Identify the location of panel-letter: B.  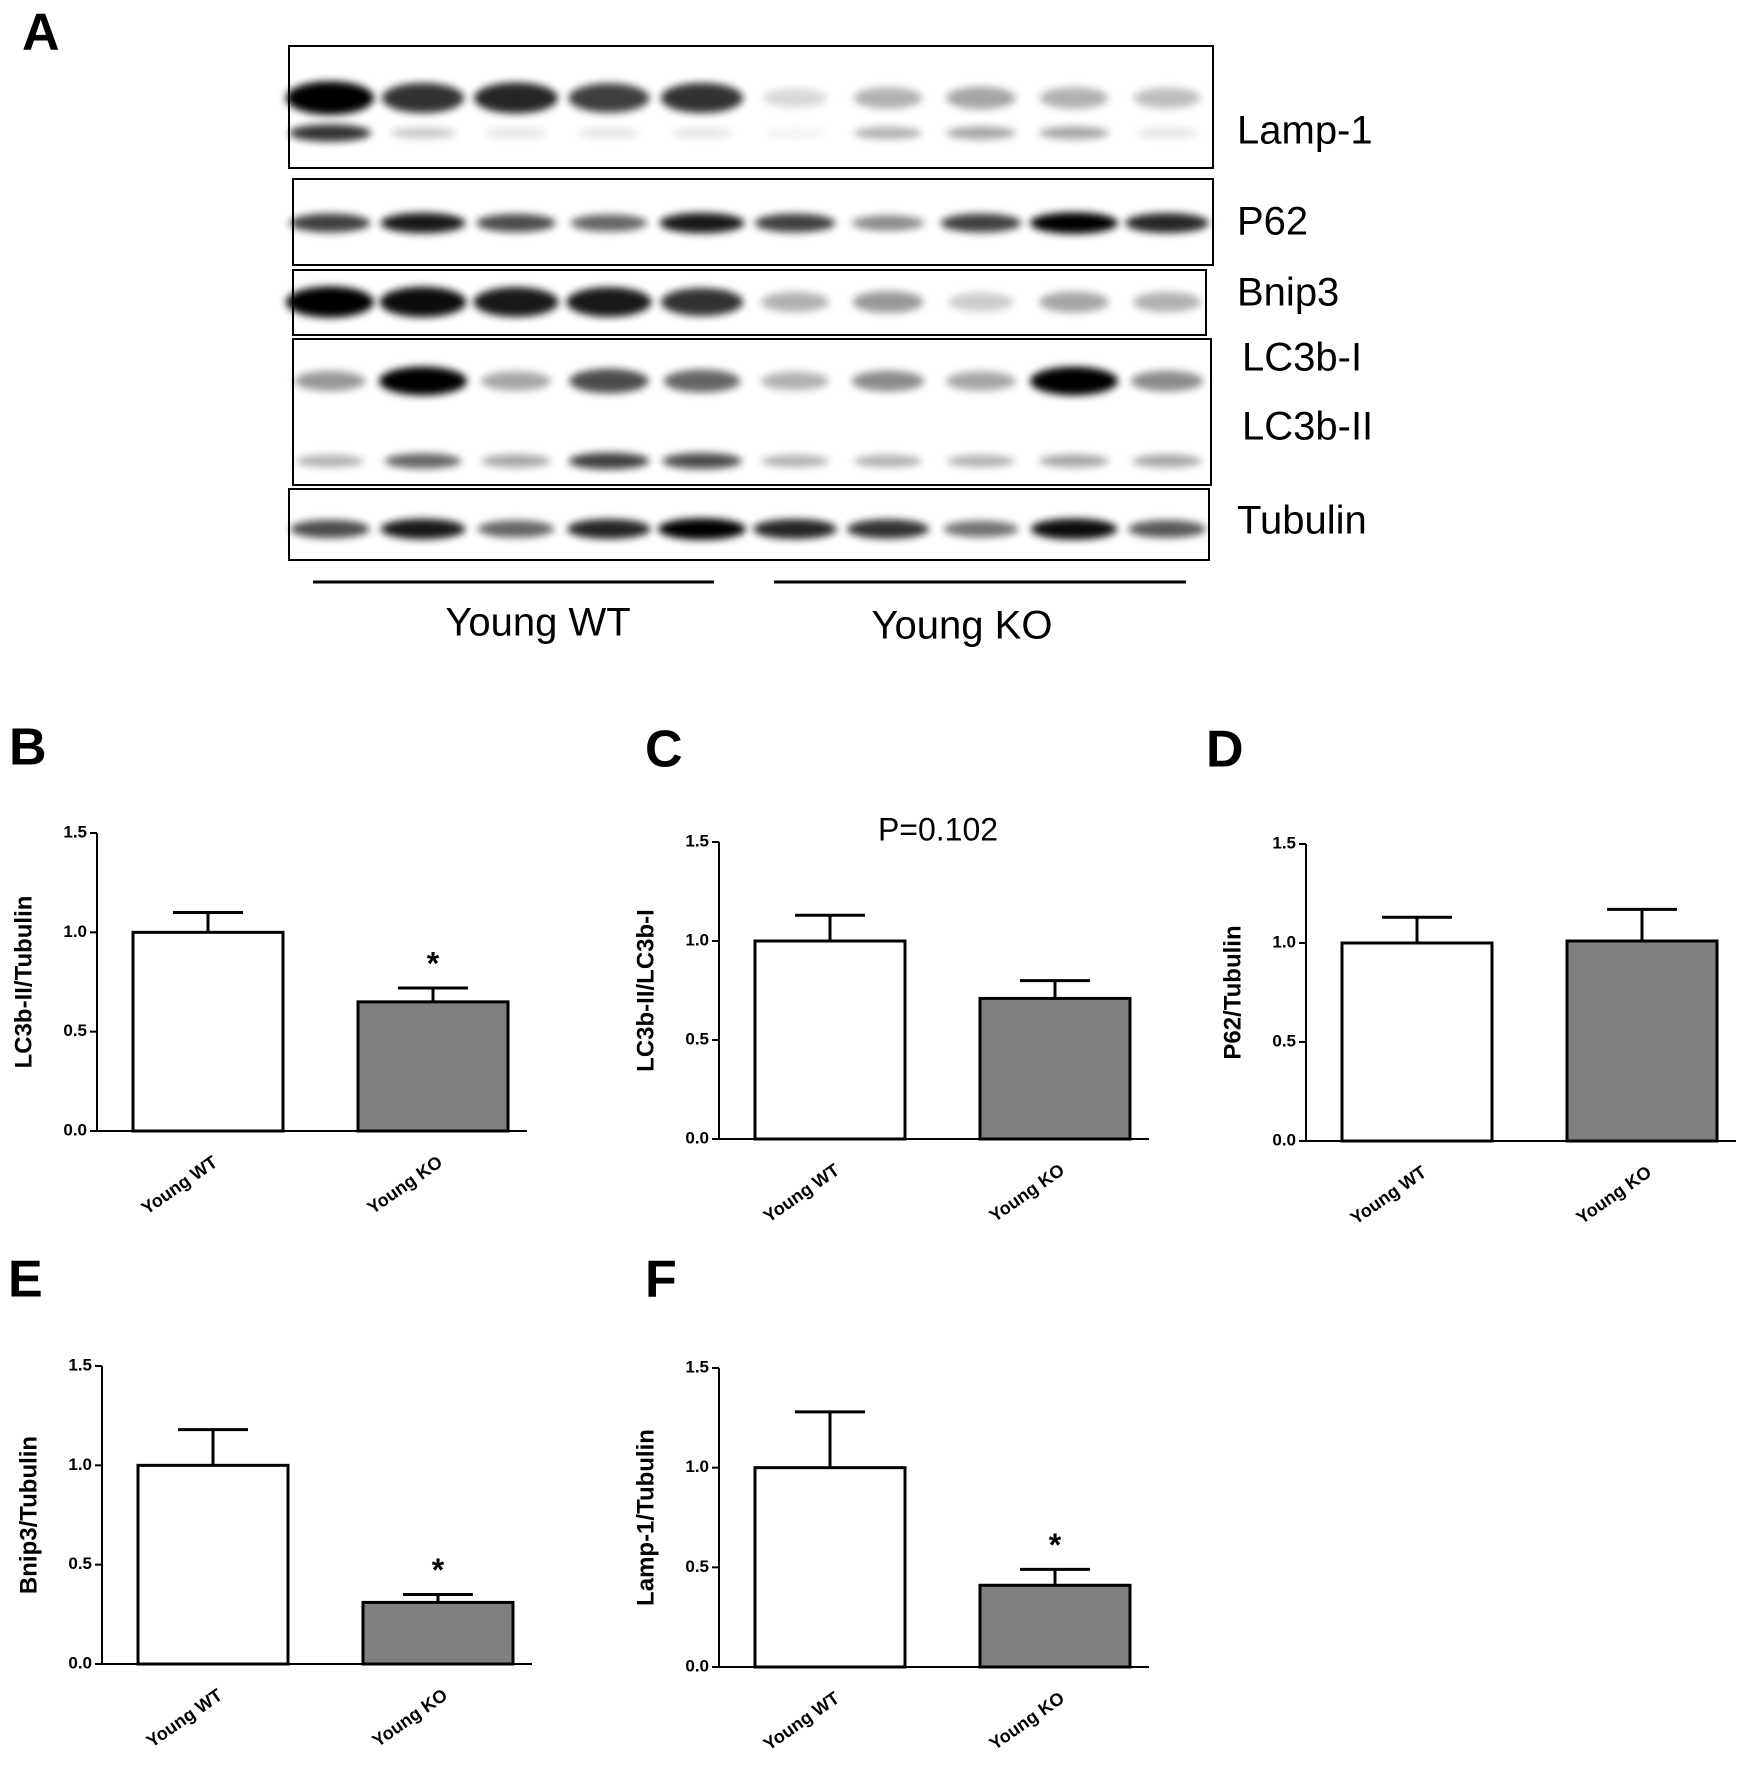
(28, 748).